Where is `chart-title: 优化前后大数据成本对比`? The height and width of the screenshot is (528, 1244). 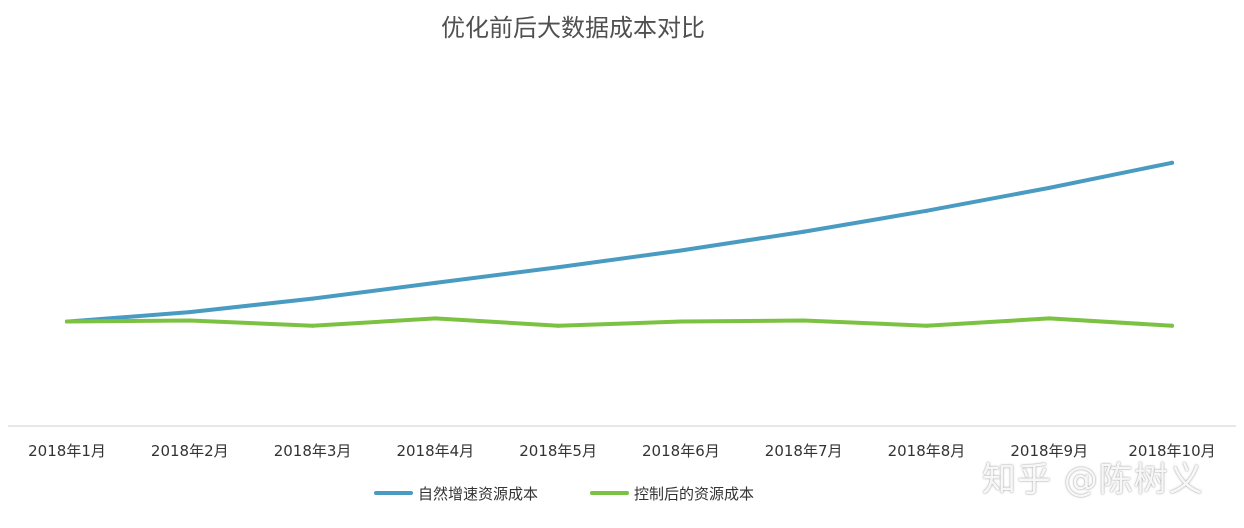
chart-title: 优化前后大数据成本对比 is located at coordinates (573, 28).